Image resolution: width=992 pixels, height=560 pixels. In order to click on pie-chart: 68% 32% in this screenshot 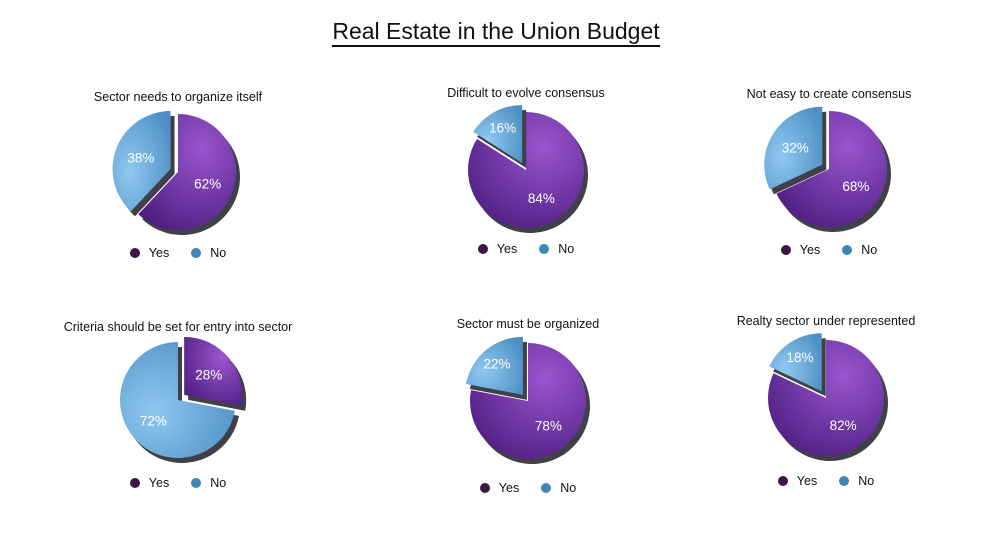, I will do `click(827, 169)`.